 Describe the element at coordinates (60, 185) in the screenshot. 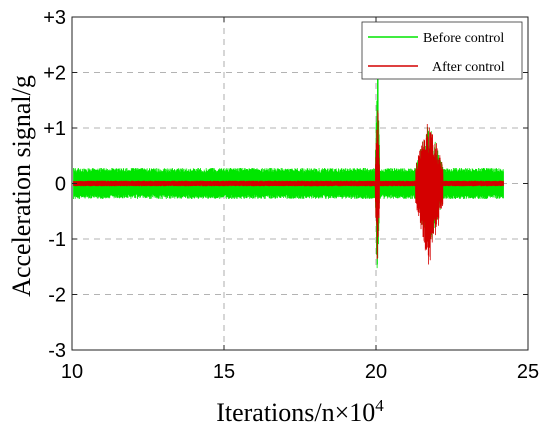

I see `y-tick-label: 0` at that location.